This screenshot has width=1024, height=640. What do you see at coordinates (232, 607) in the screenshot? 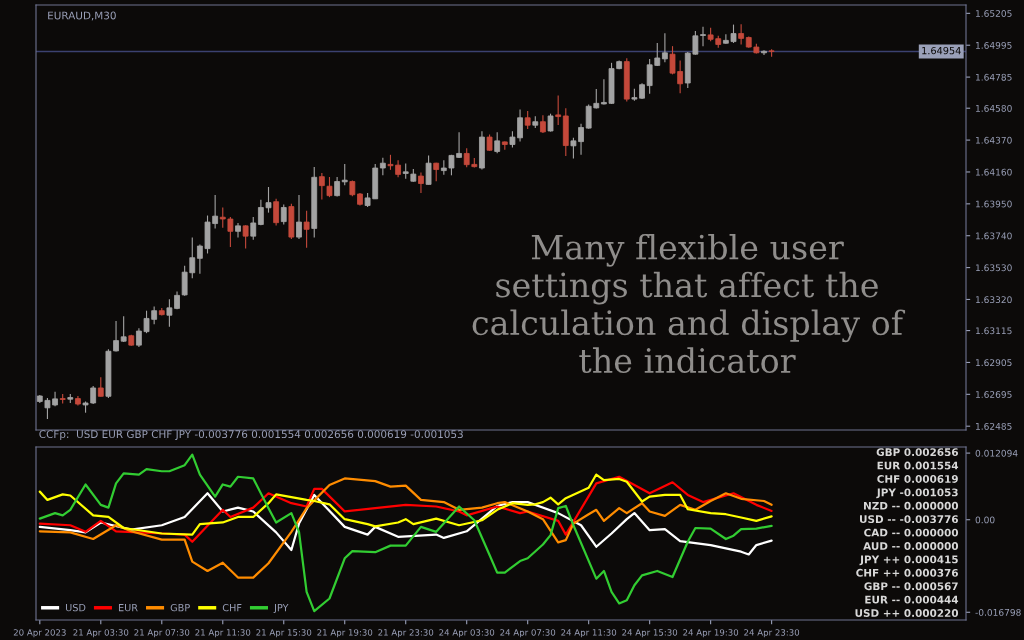
I see `legend-label: CHF` at bounding box center [232, 607].